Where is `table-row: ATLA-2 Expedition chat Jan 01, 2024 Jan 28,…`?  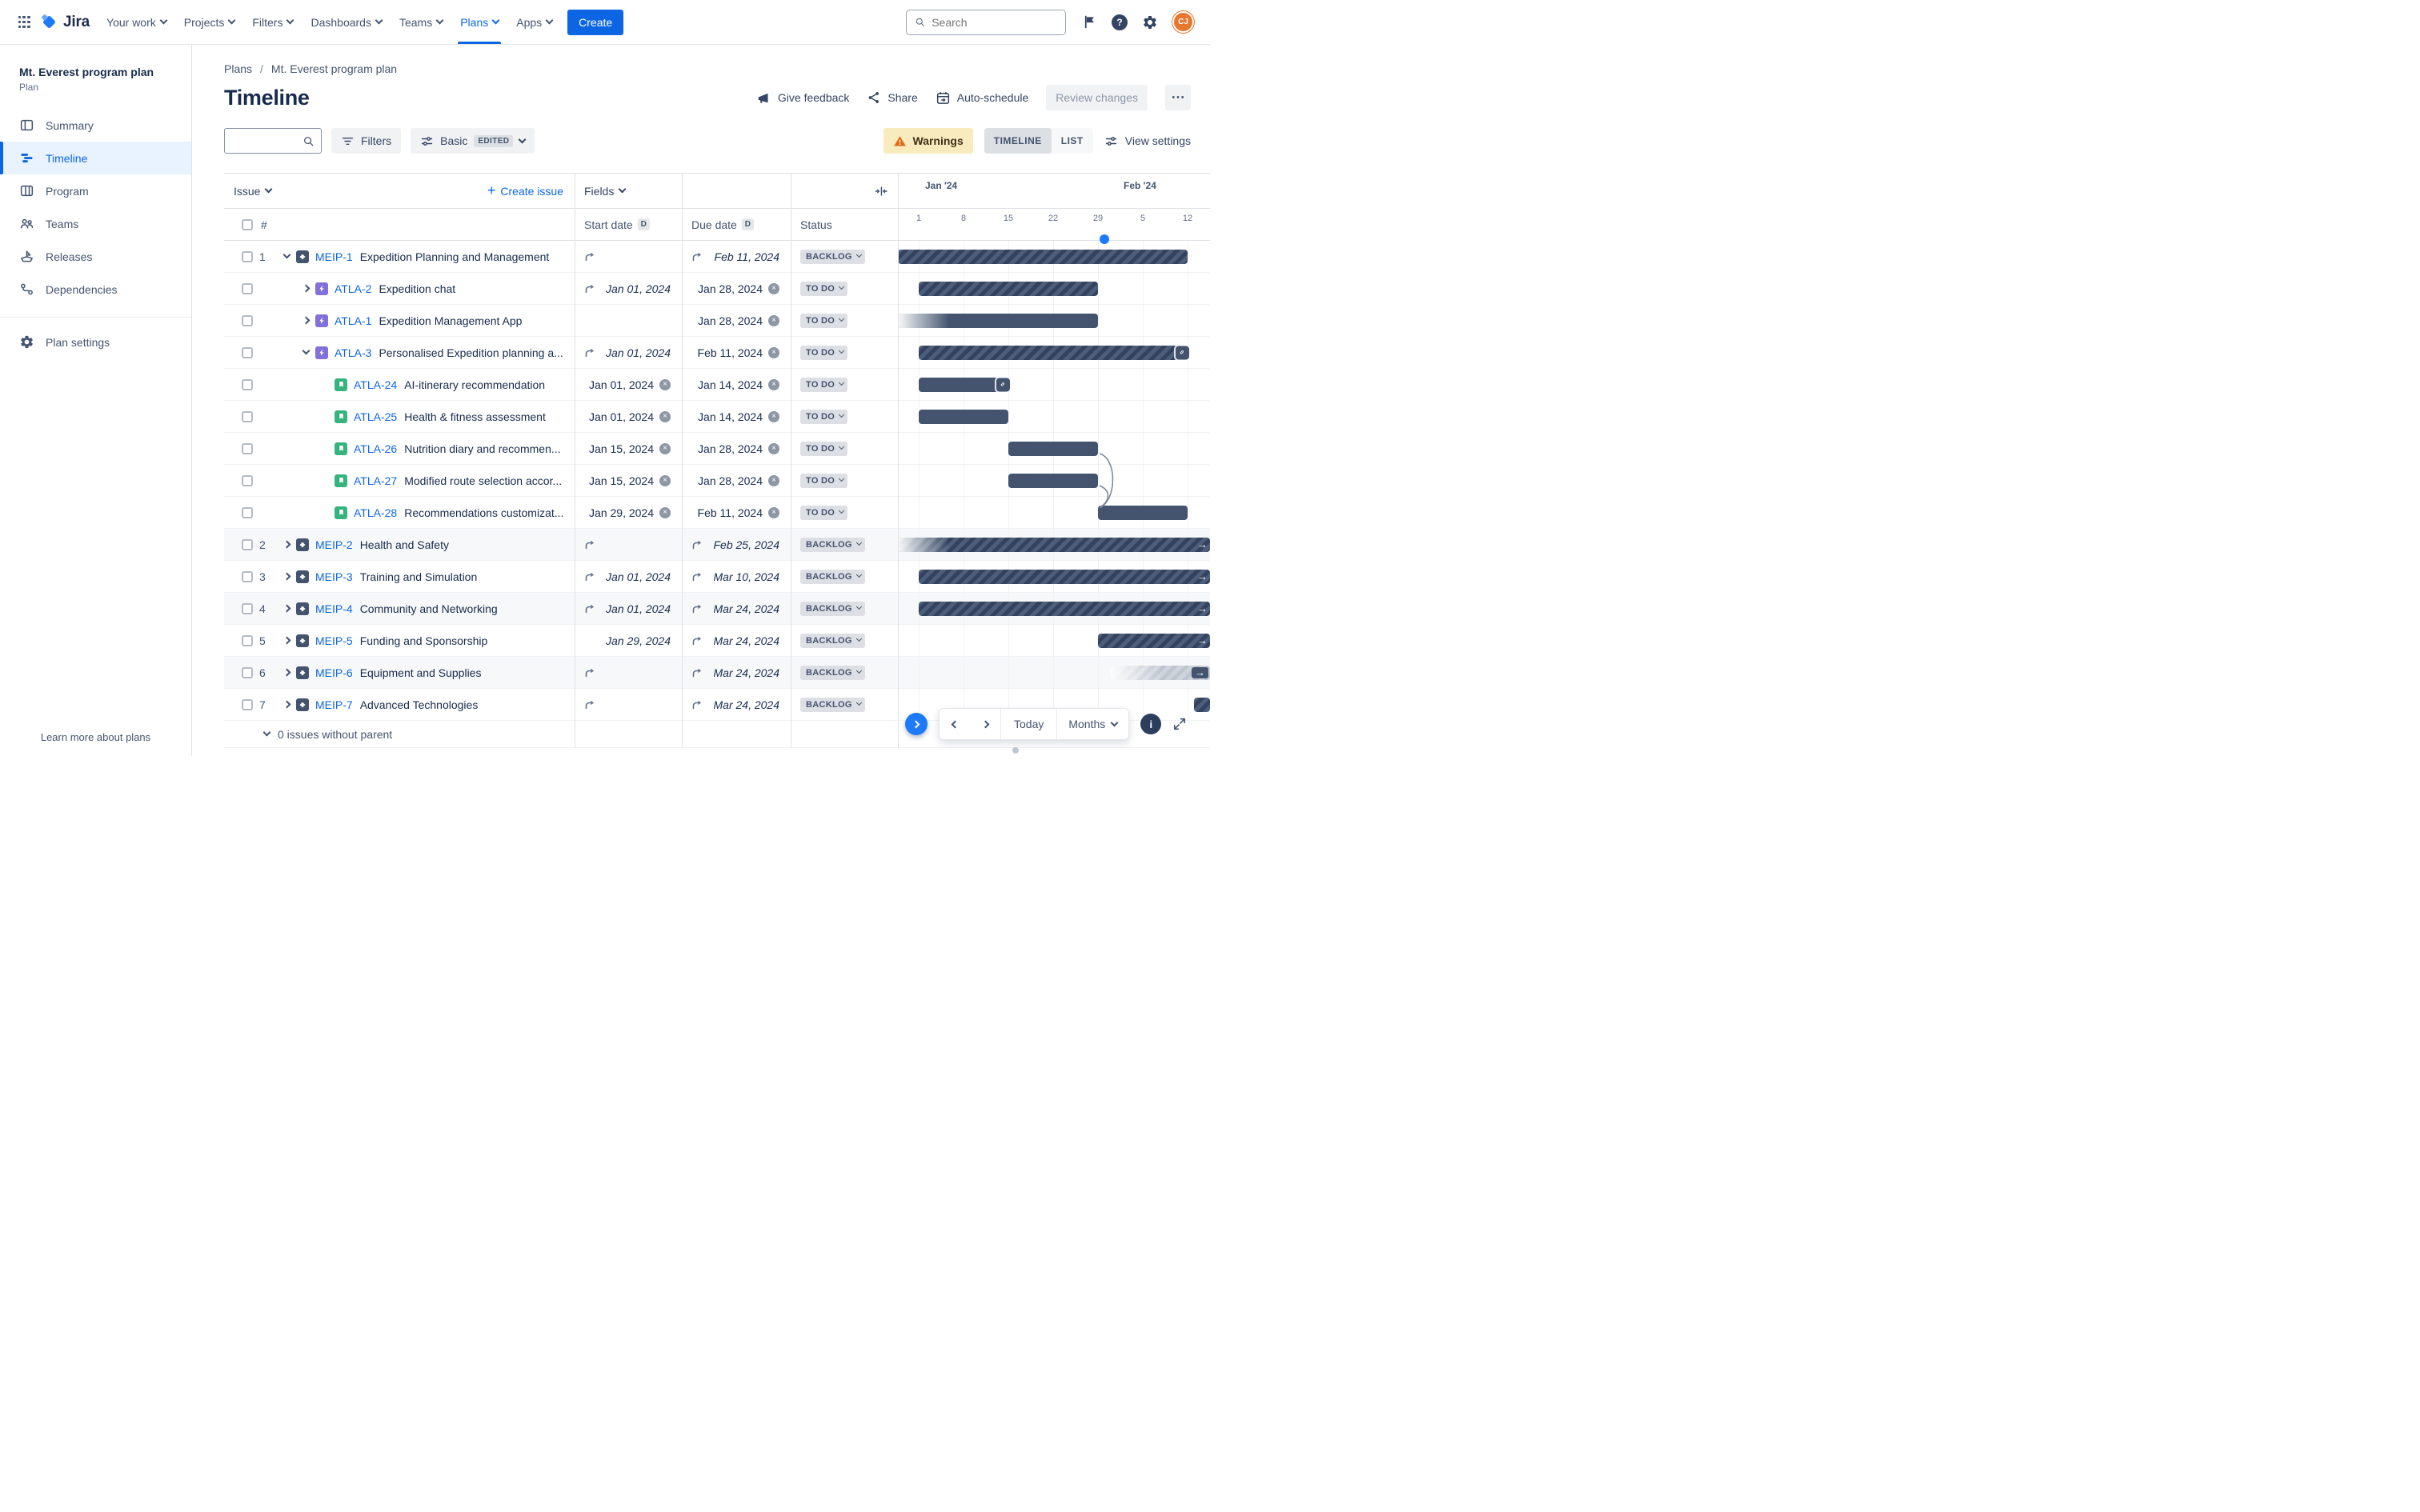
table-row: ATLA-2 Expedition chat Jan 01, 2024 Jan 28,… is located at coordinates (717, 289).